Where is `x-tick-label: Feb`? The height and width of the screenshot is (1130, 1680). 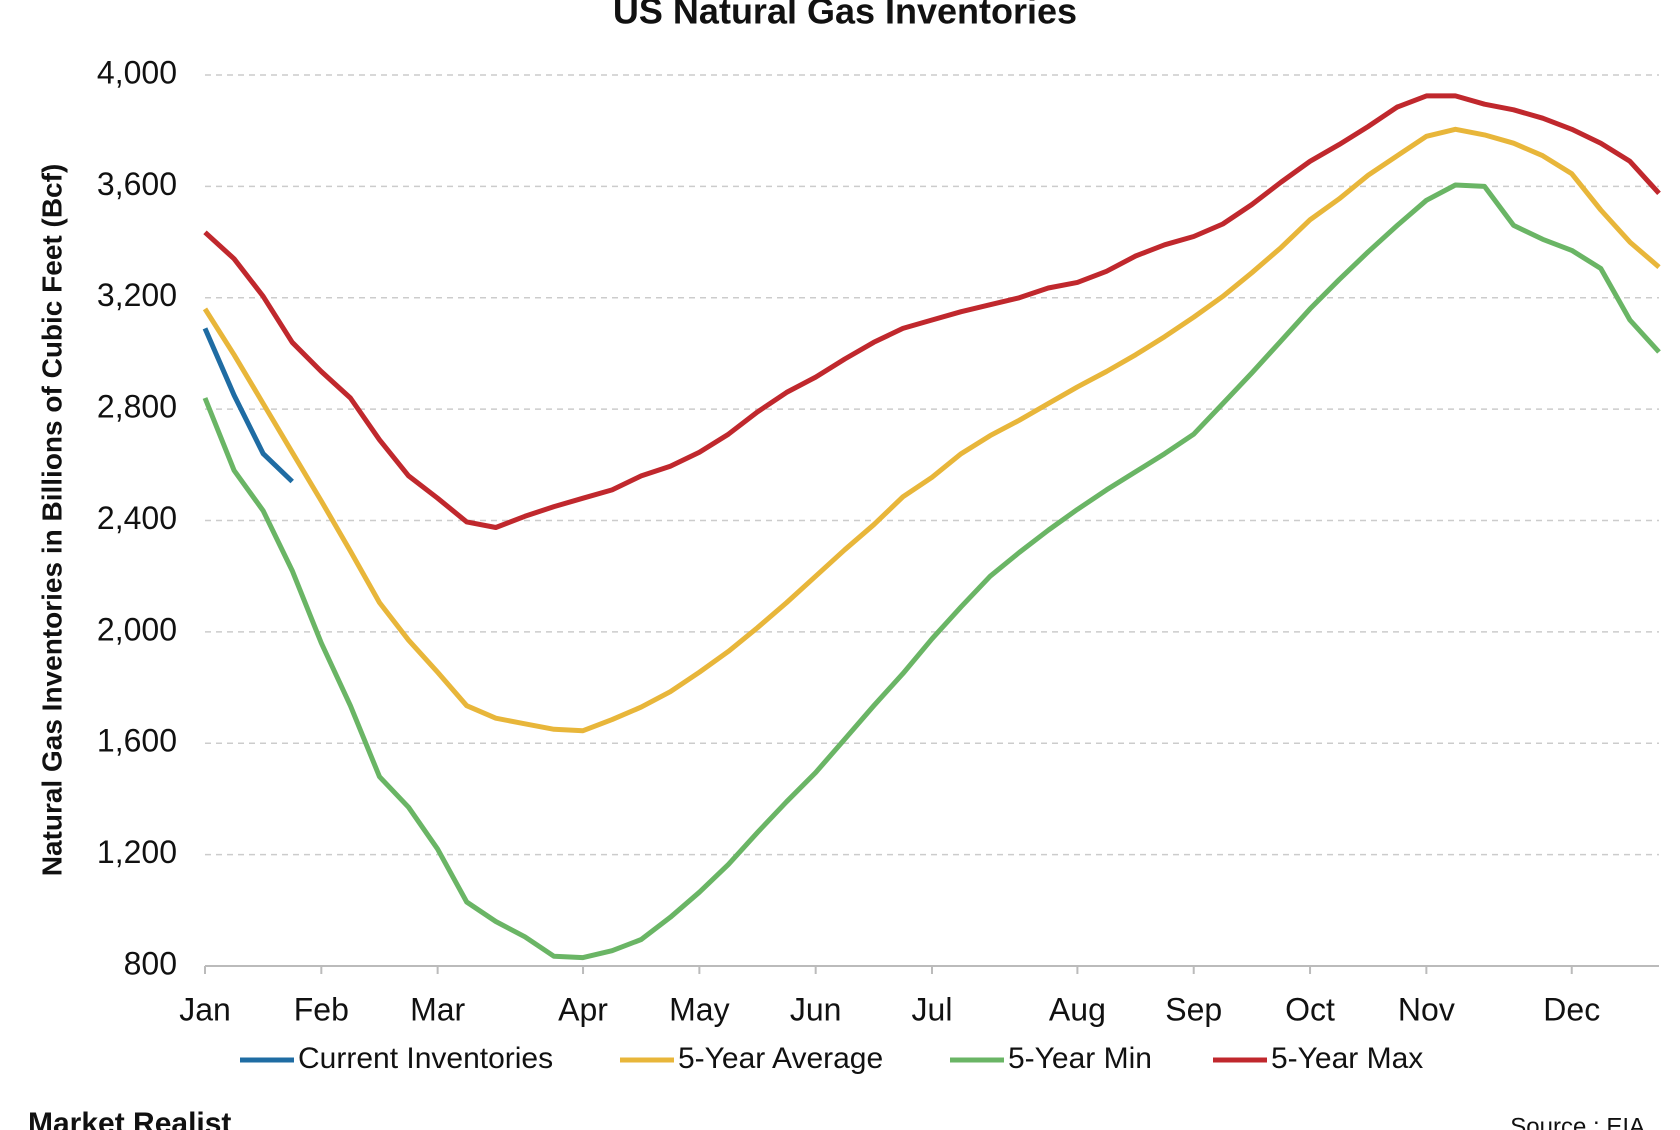 x-tick-label: Feb is located at coordinates (321, 1009).